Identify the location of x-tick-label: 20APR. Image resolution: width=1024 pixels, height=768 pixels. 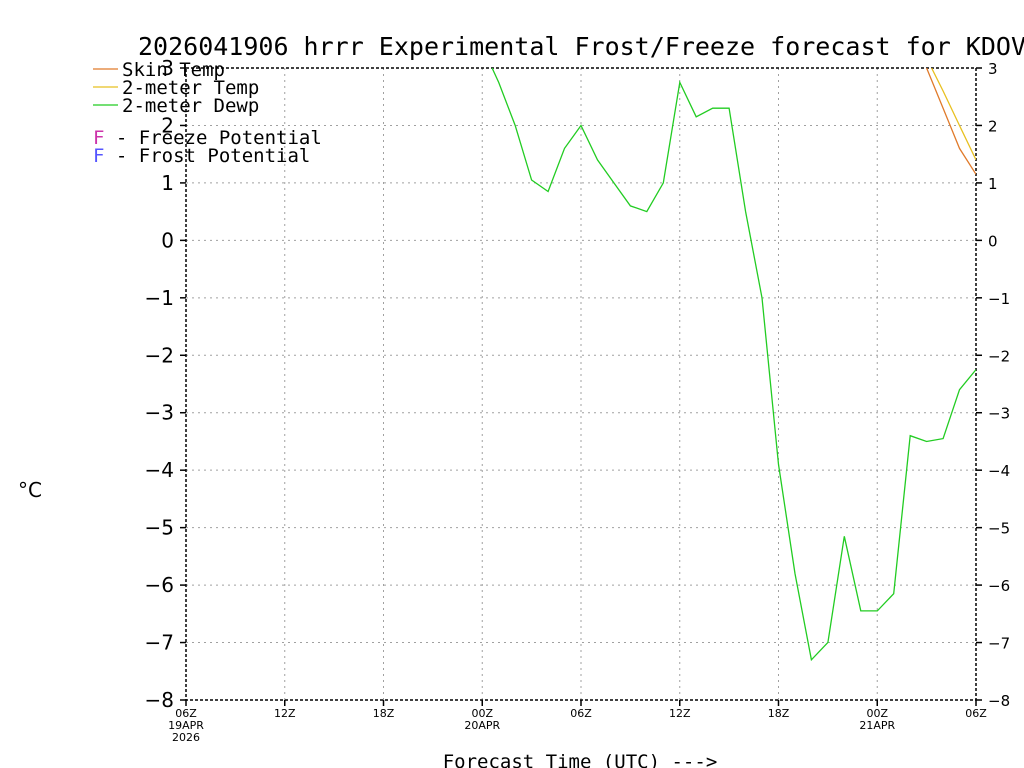
(482, 725).